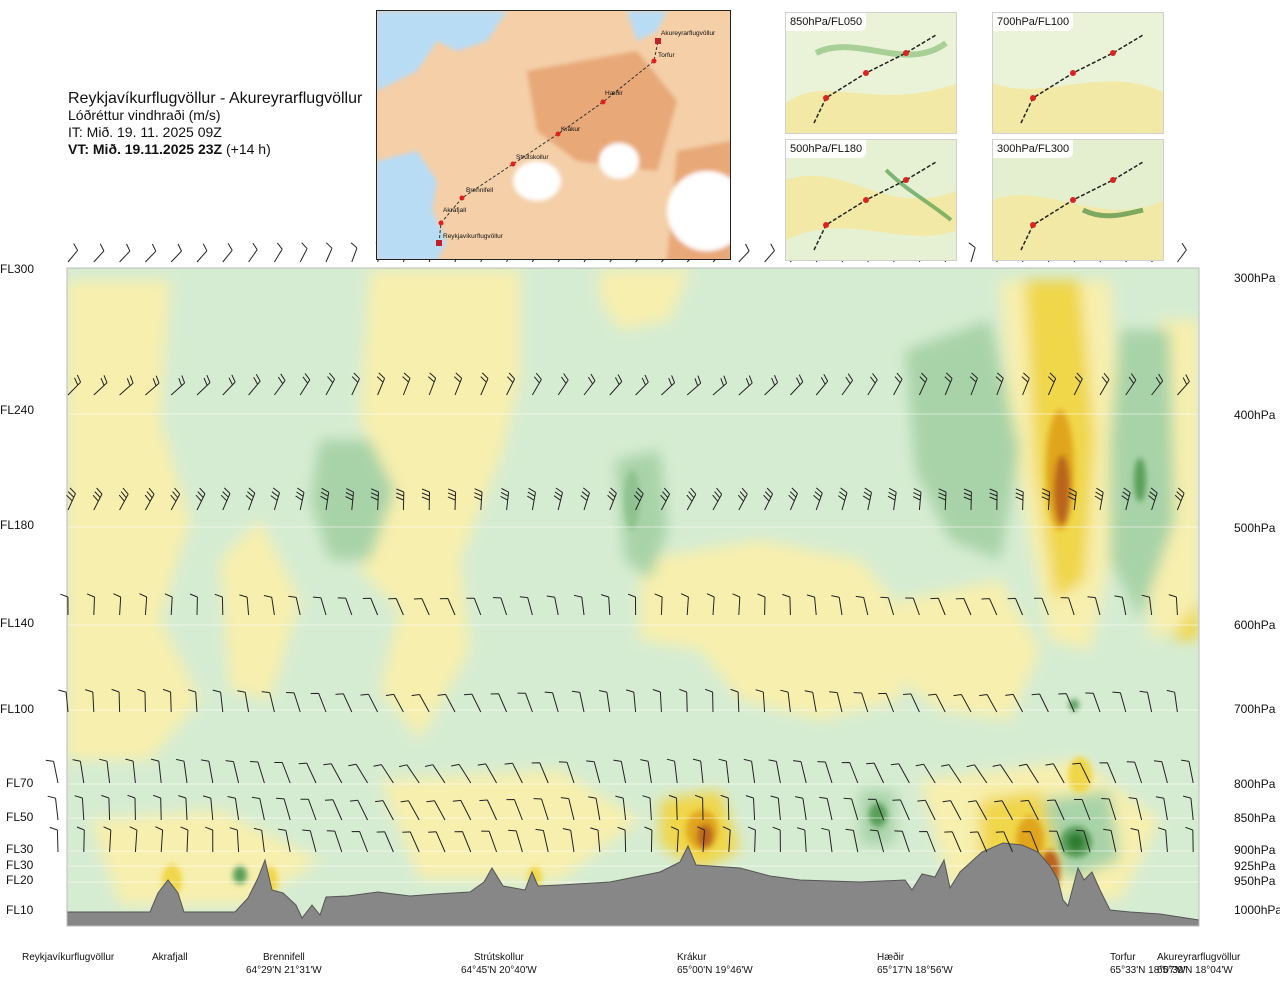 The width and height of the screenshot is (1280, 981). Describe the element at coordinates (1078, 200) in the screenshot. I see `thumbnail-300hpa: 300hPa/FL300` at that location.